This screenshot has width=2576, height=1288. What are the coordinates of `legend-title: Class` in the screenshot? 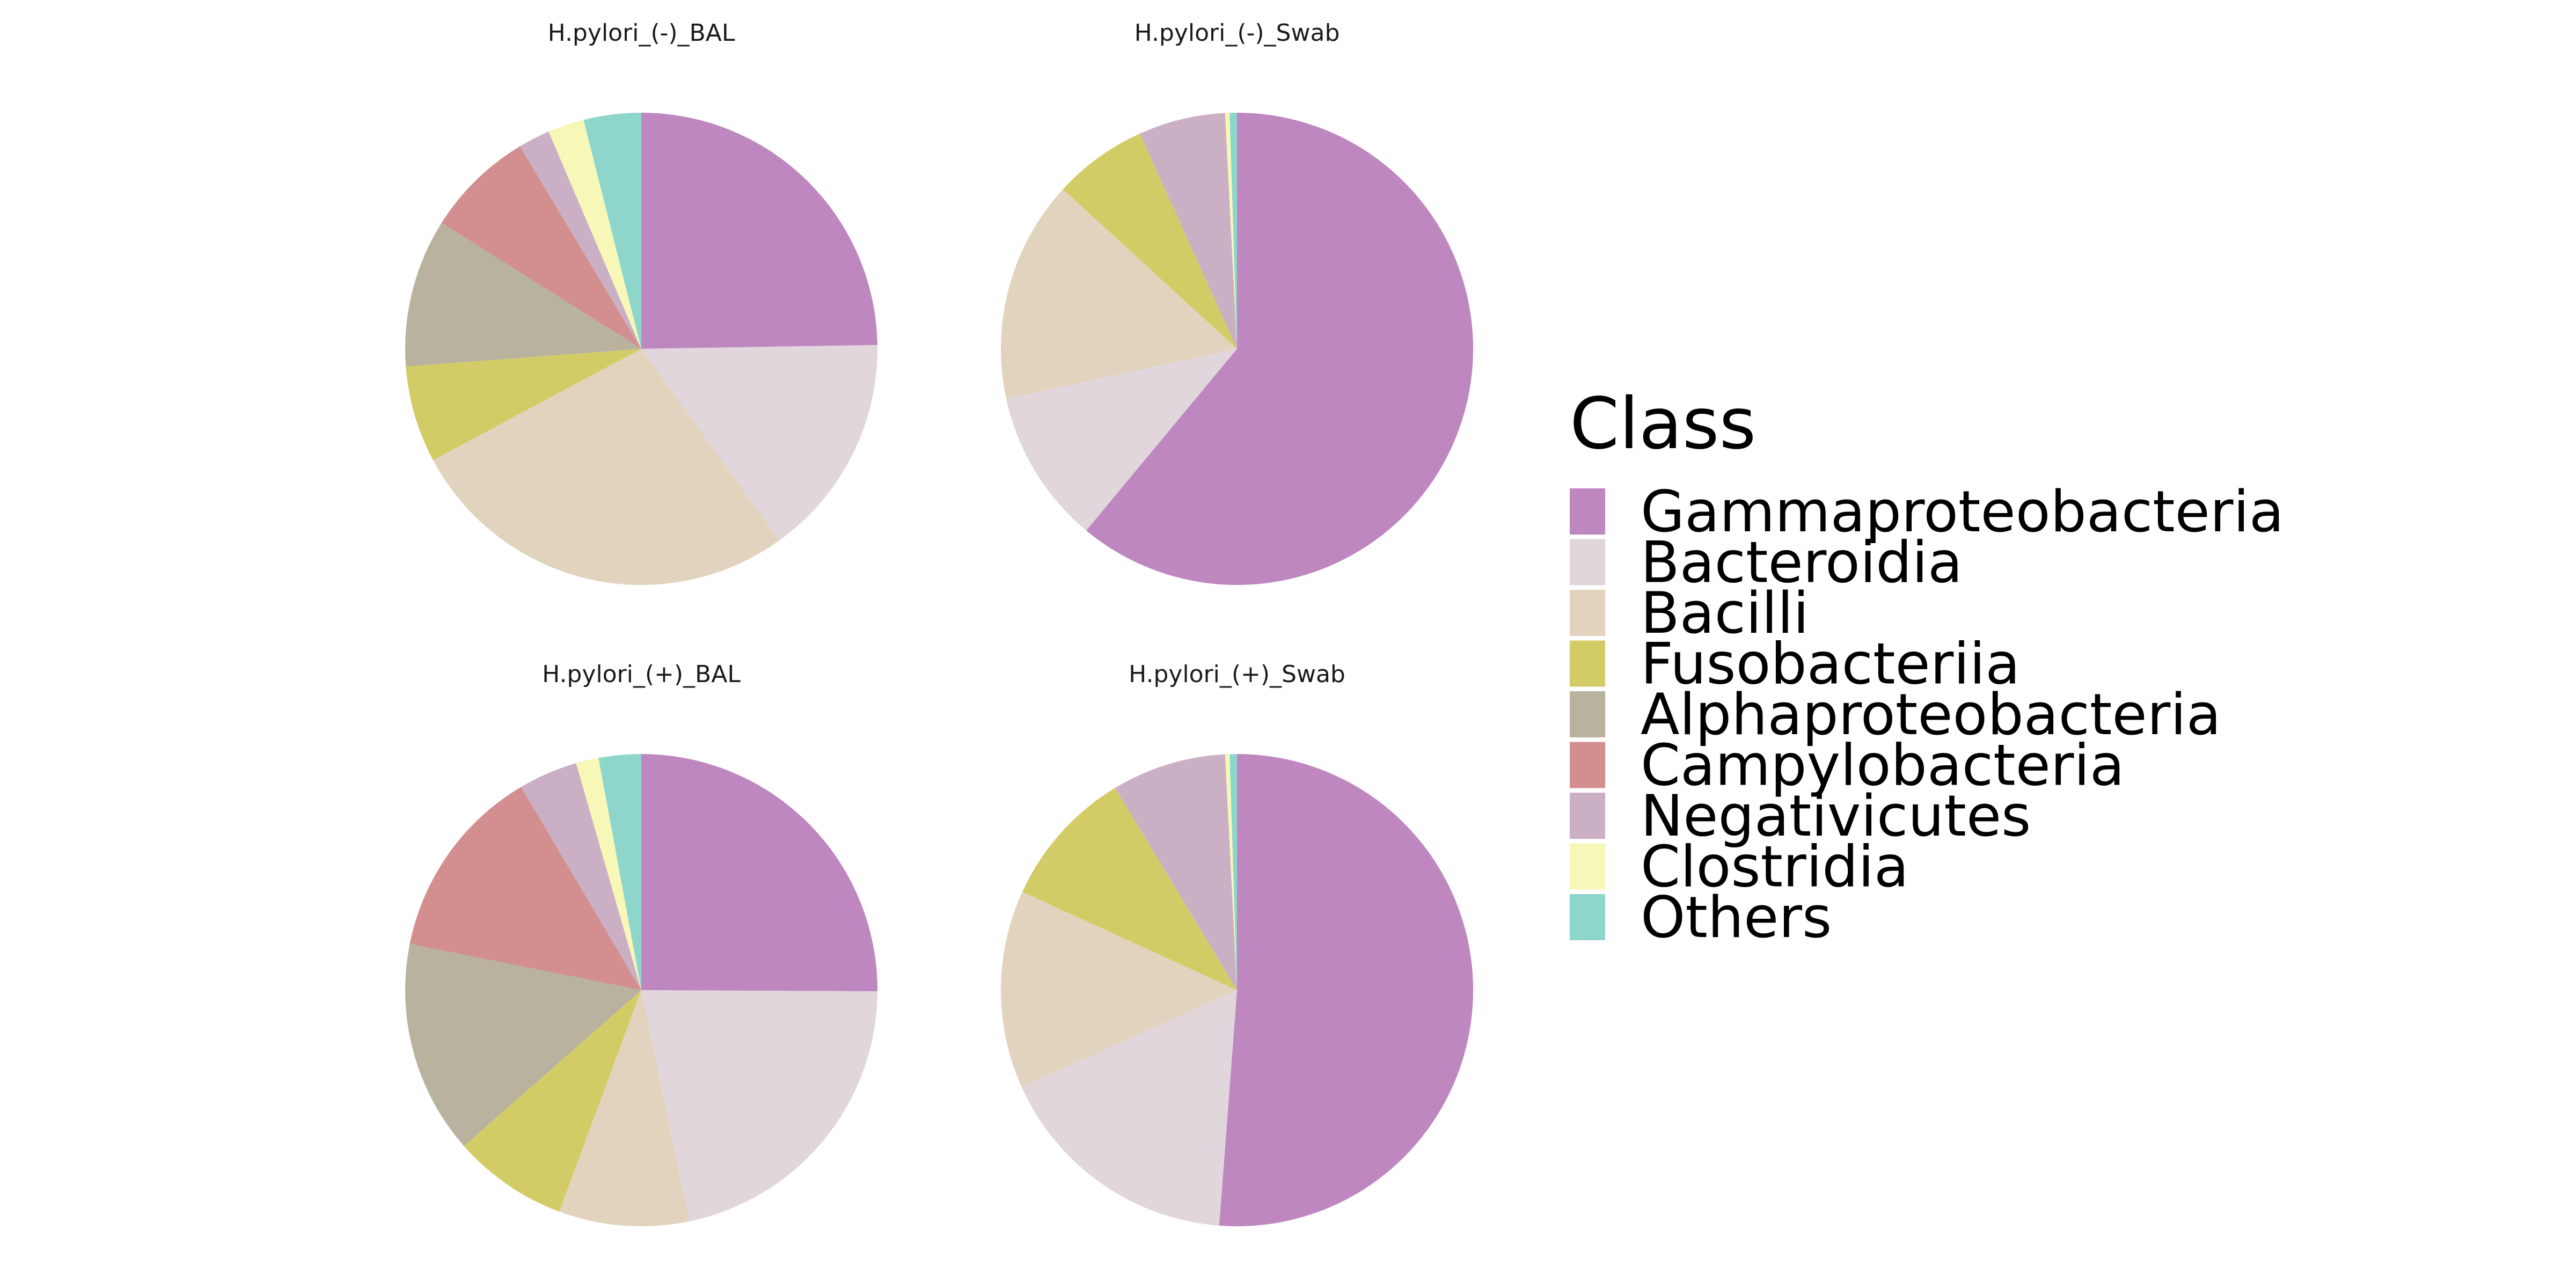 It's located at (1663, 424).